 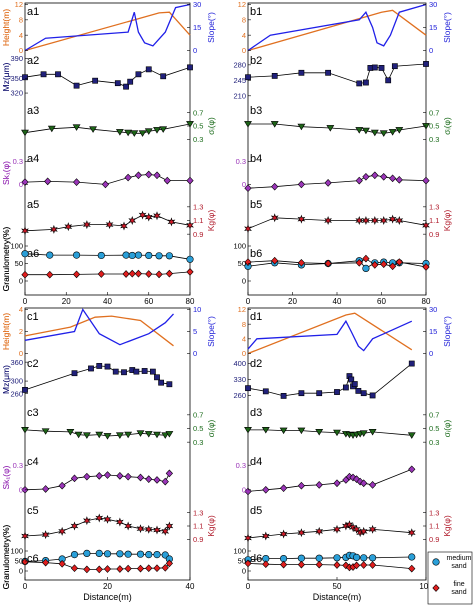 I want to click on granulometry-axis-tick-label: 0, so click(x=244, y=281).